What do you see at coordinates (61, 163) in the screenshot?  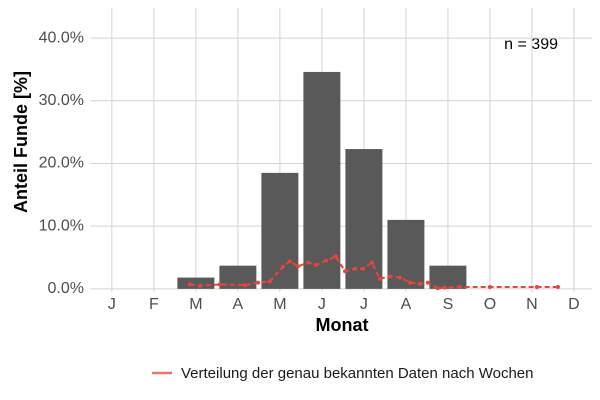 I see `y-tick-label: 20.0%` at bounding box center [61, 163].